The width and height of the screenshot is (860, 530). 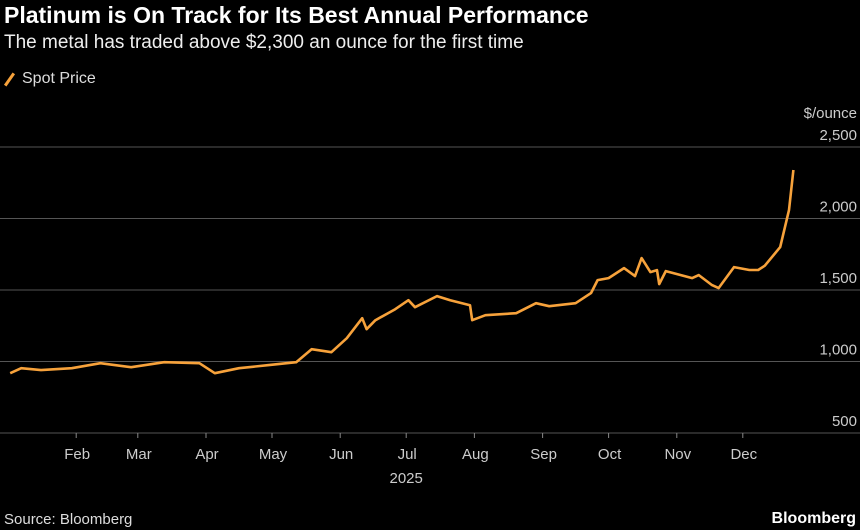 I want to click on x-tick-label: Jun, so click(x=341, y=454).